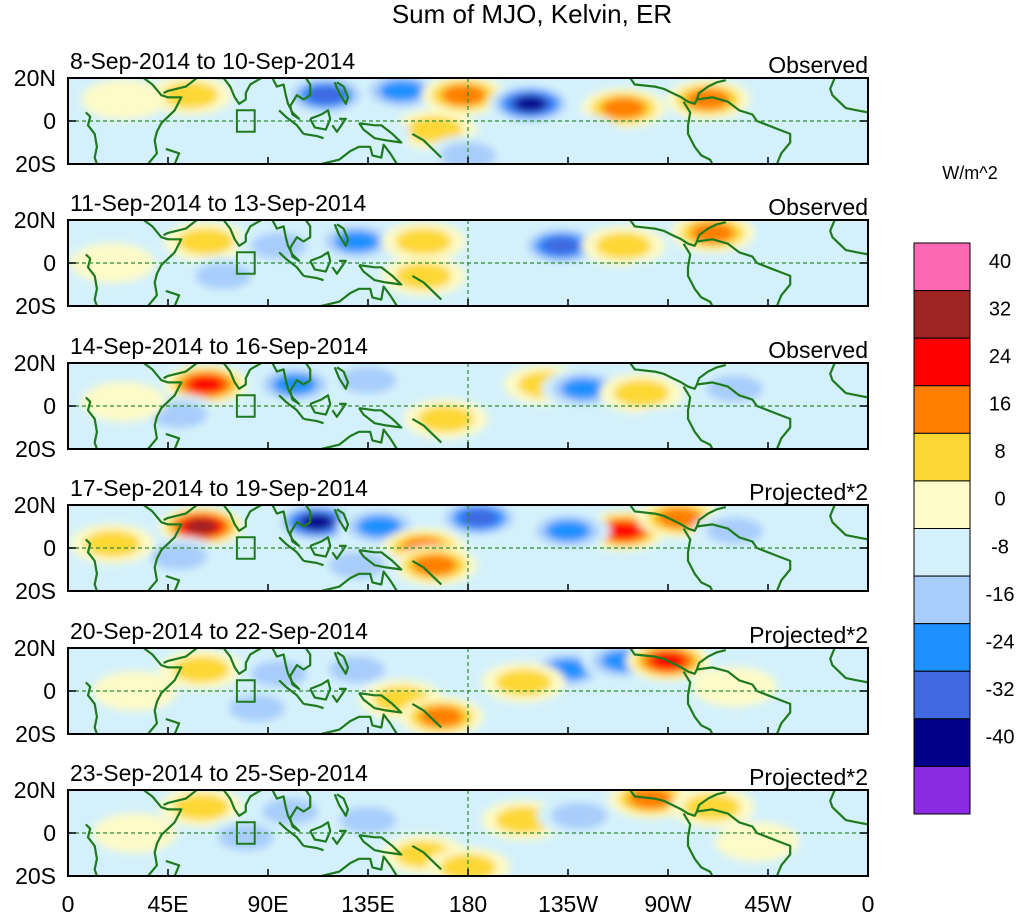  Describe the element at coordinates (1000, 690) in the screenshot. I see `colorbar-tick-label: -32` at that location.